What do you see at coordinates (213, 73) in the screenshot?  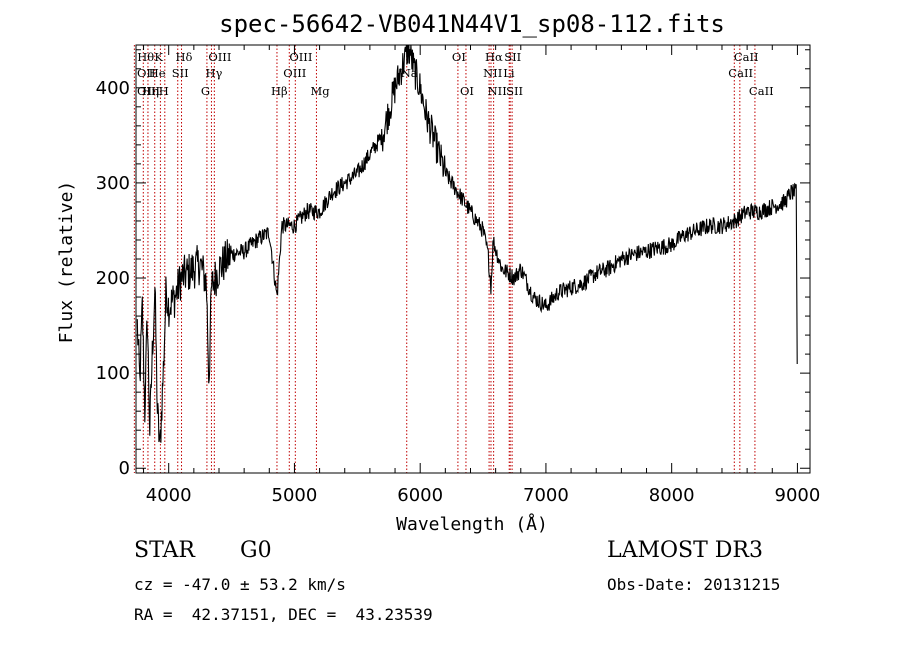 I see `line-label: Hγ` at bounding box center [213, 73].